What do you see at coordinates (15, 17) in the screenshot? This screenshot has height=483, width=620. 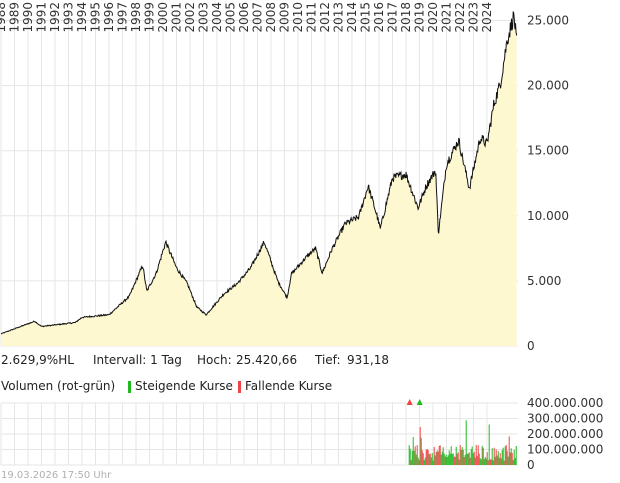 I see `x-tick-label: 1989` at bounding box center [15, 17].